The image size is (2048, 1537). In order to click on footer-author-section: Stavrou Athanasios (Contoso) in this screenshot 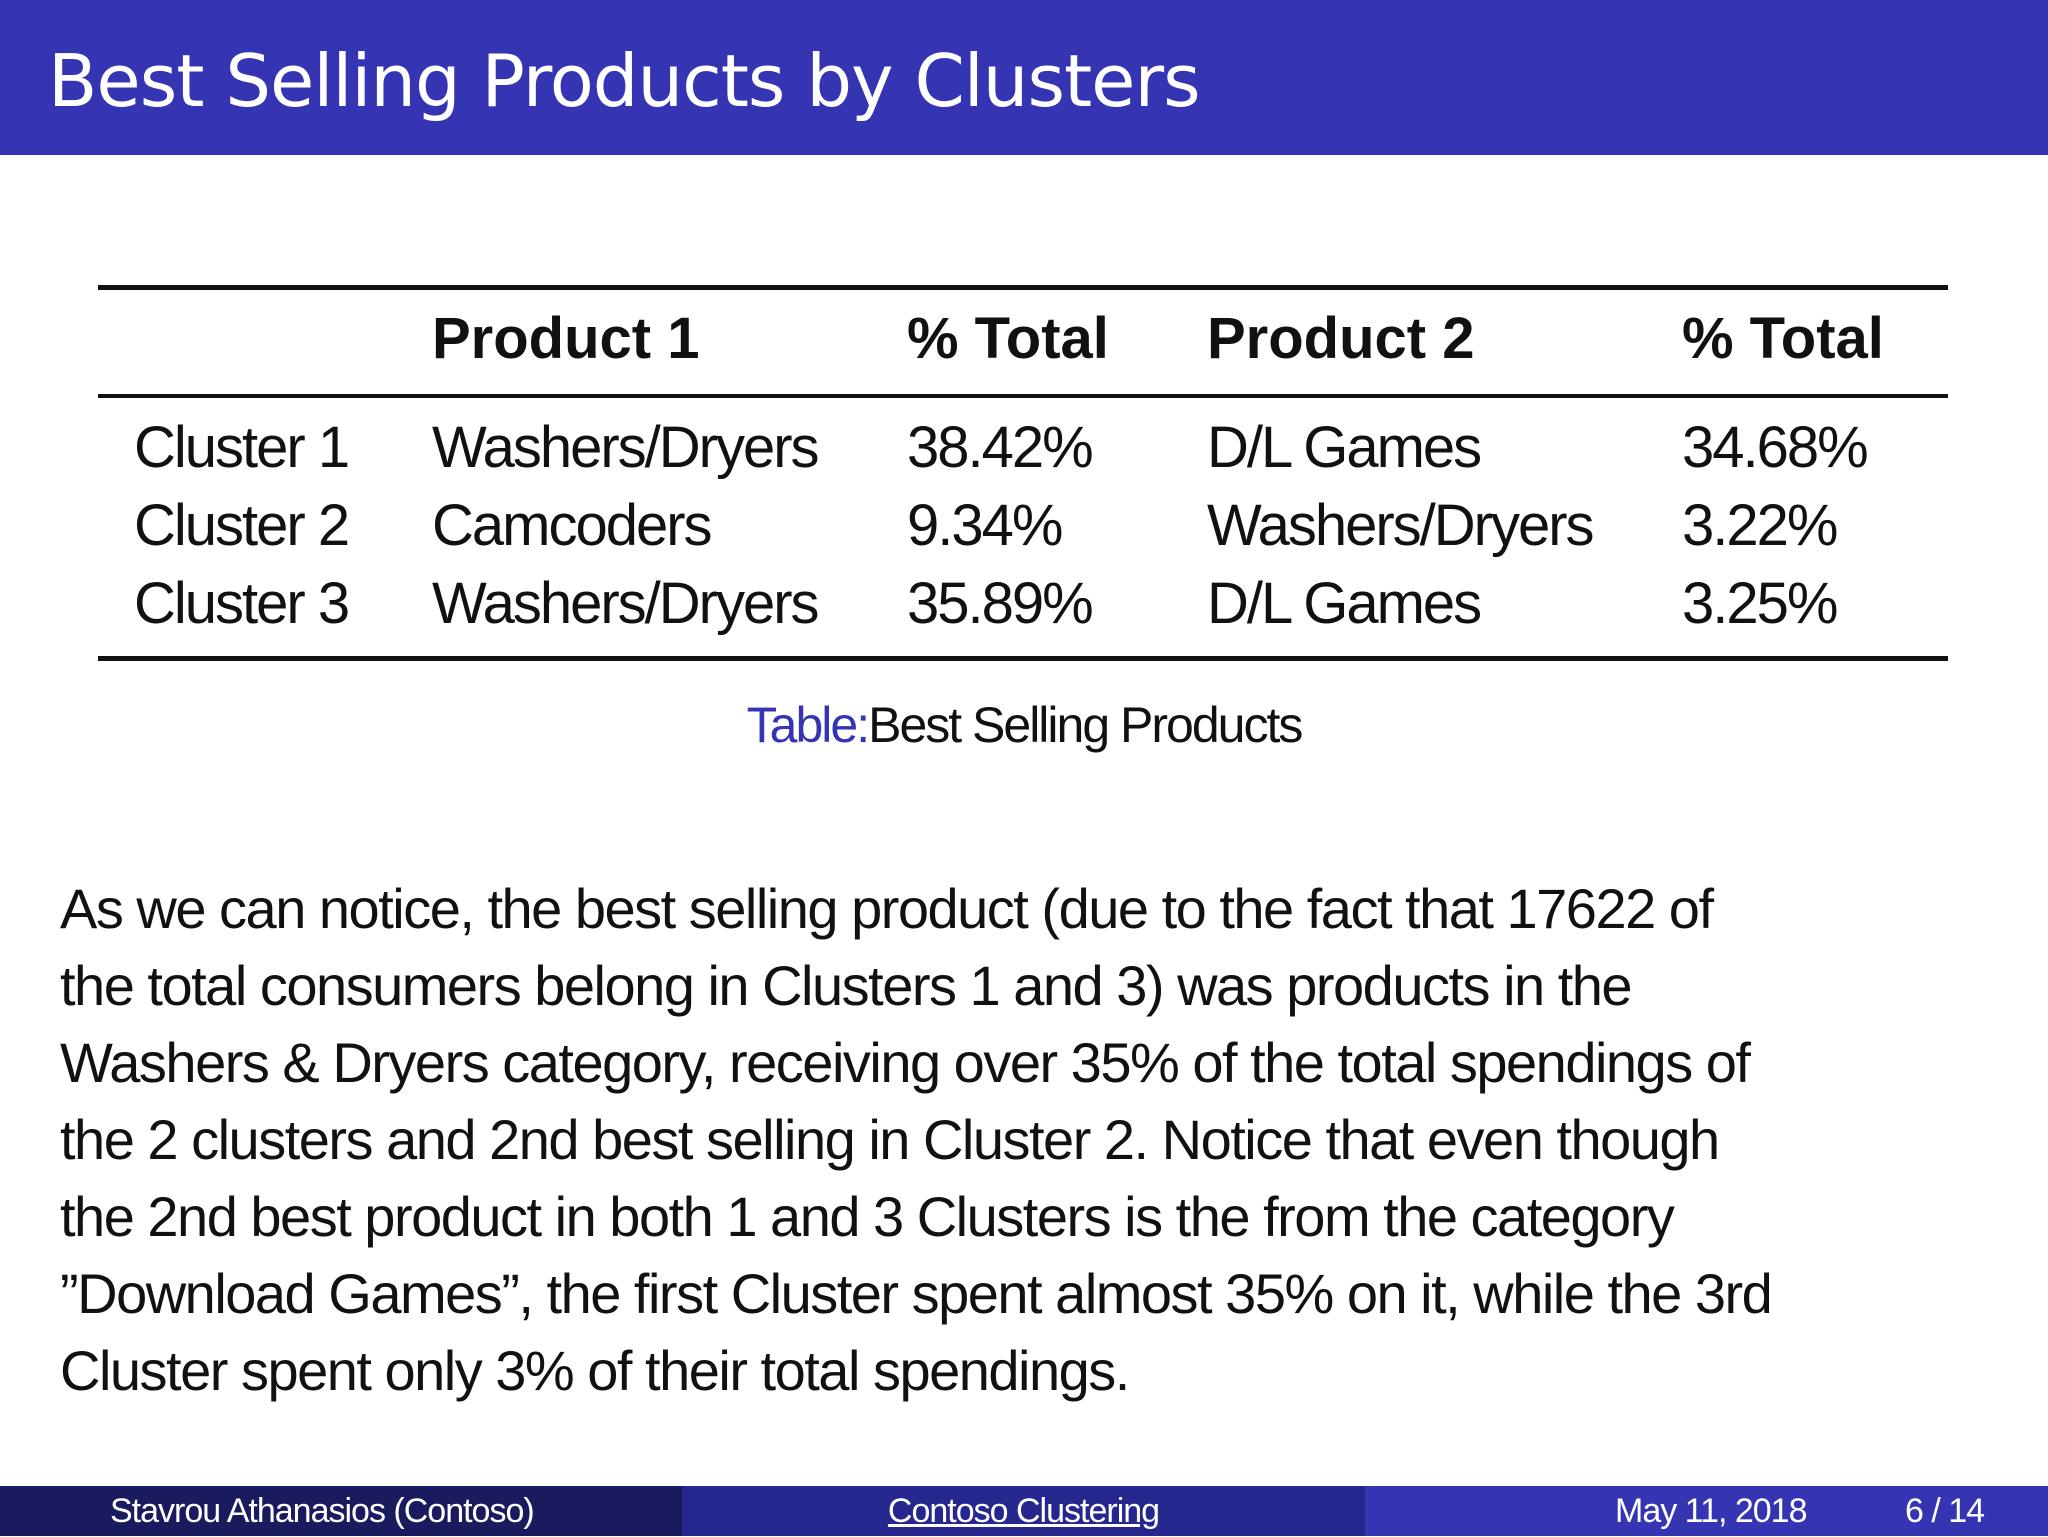, I will do `click(341, 1511)`.